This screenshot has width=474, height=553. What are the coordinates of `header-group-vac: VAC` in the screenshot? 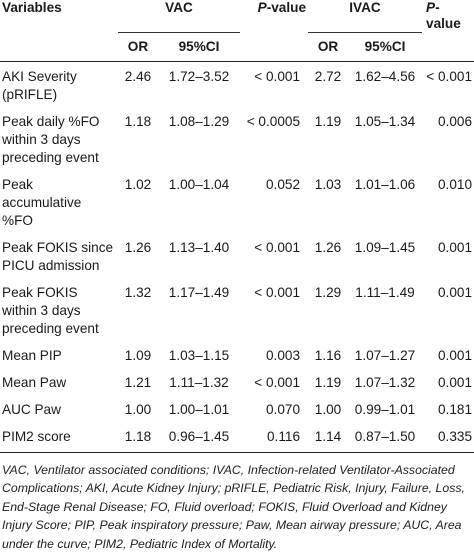 It's located at (179, 16).